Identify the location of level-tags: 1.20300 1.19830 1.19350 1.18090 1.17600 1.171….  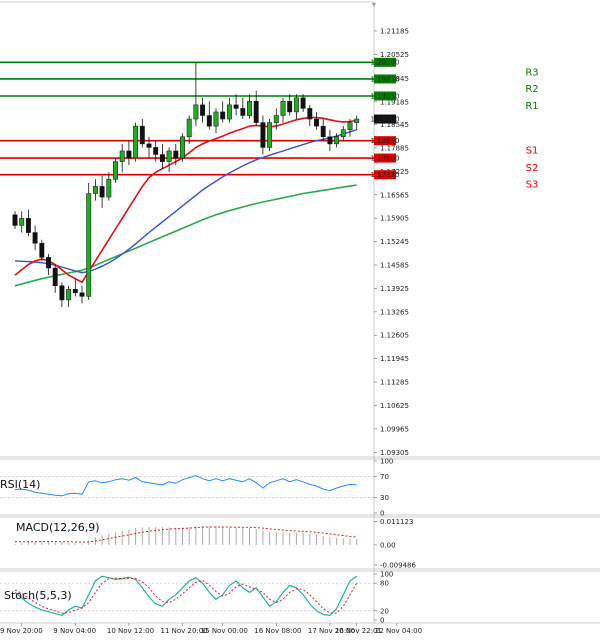
(385, 118).